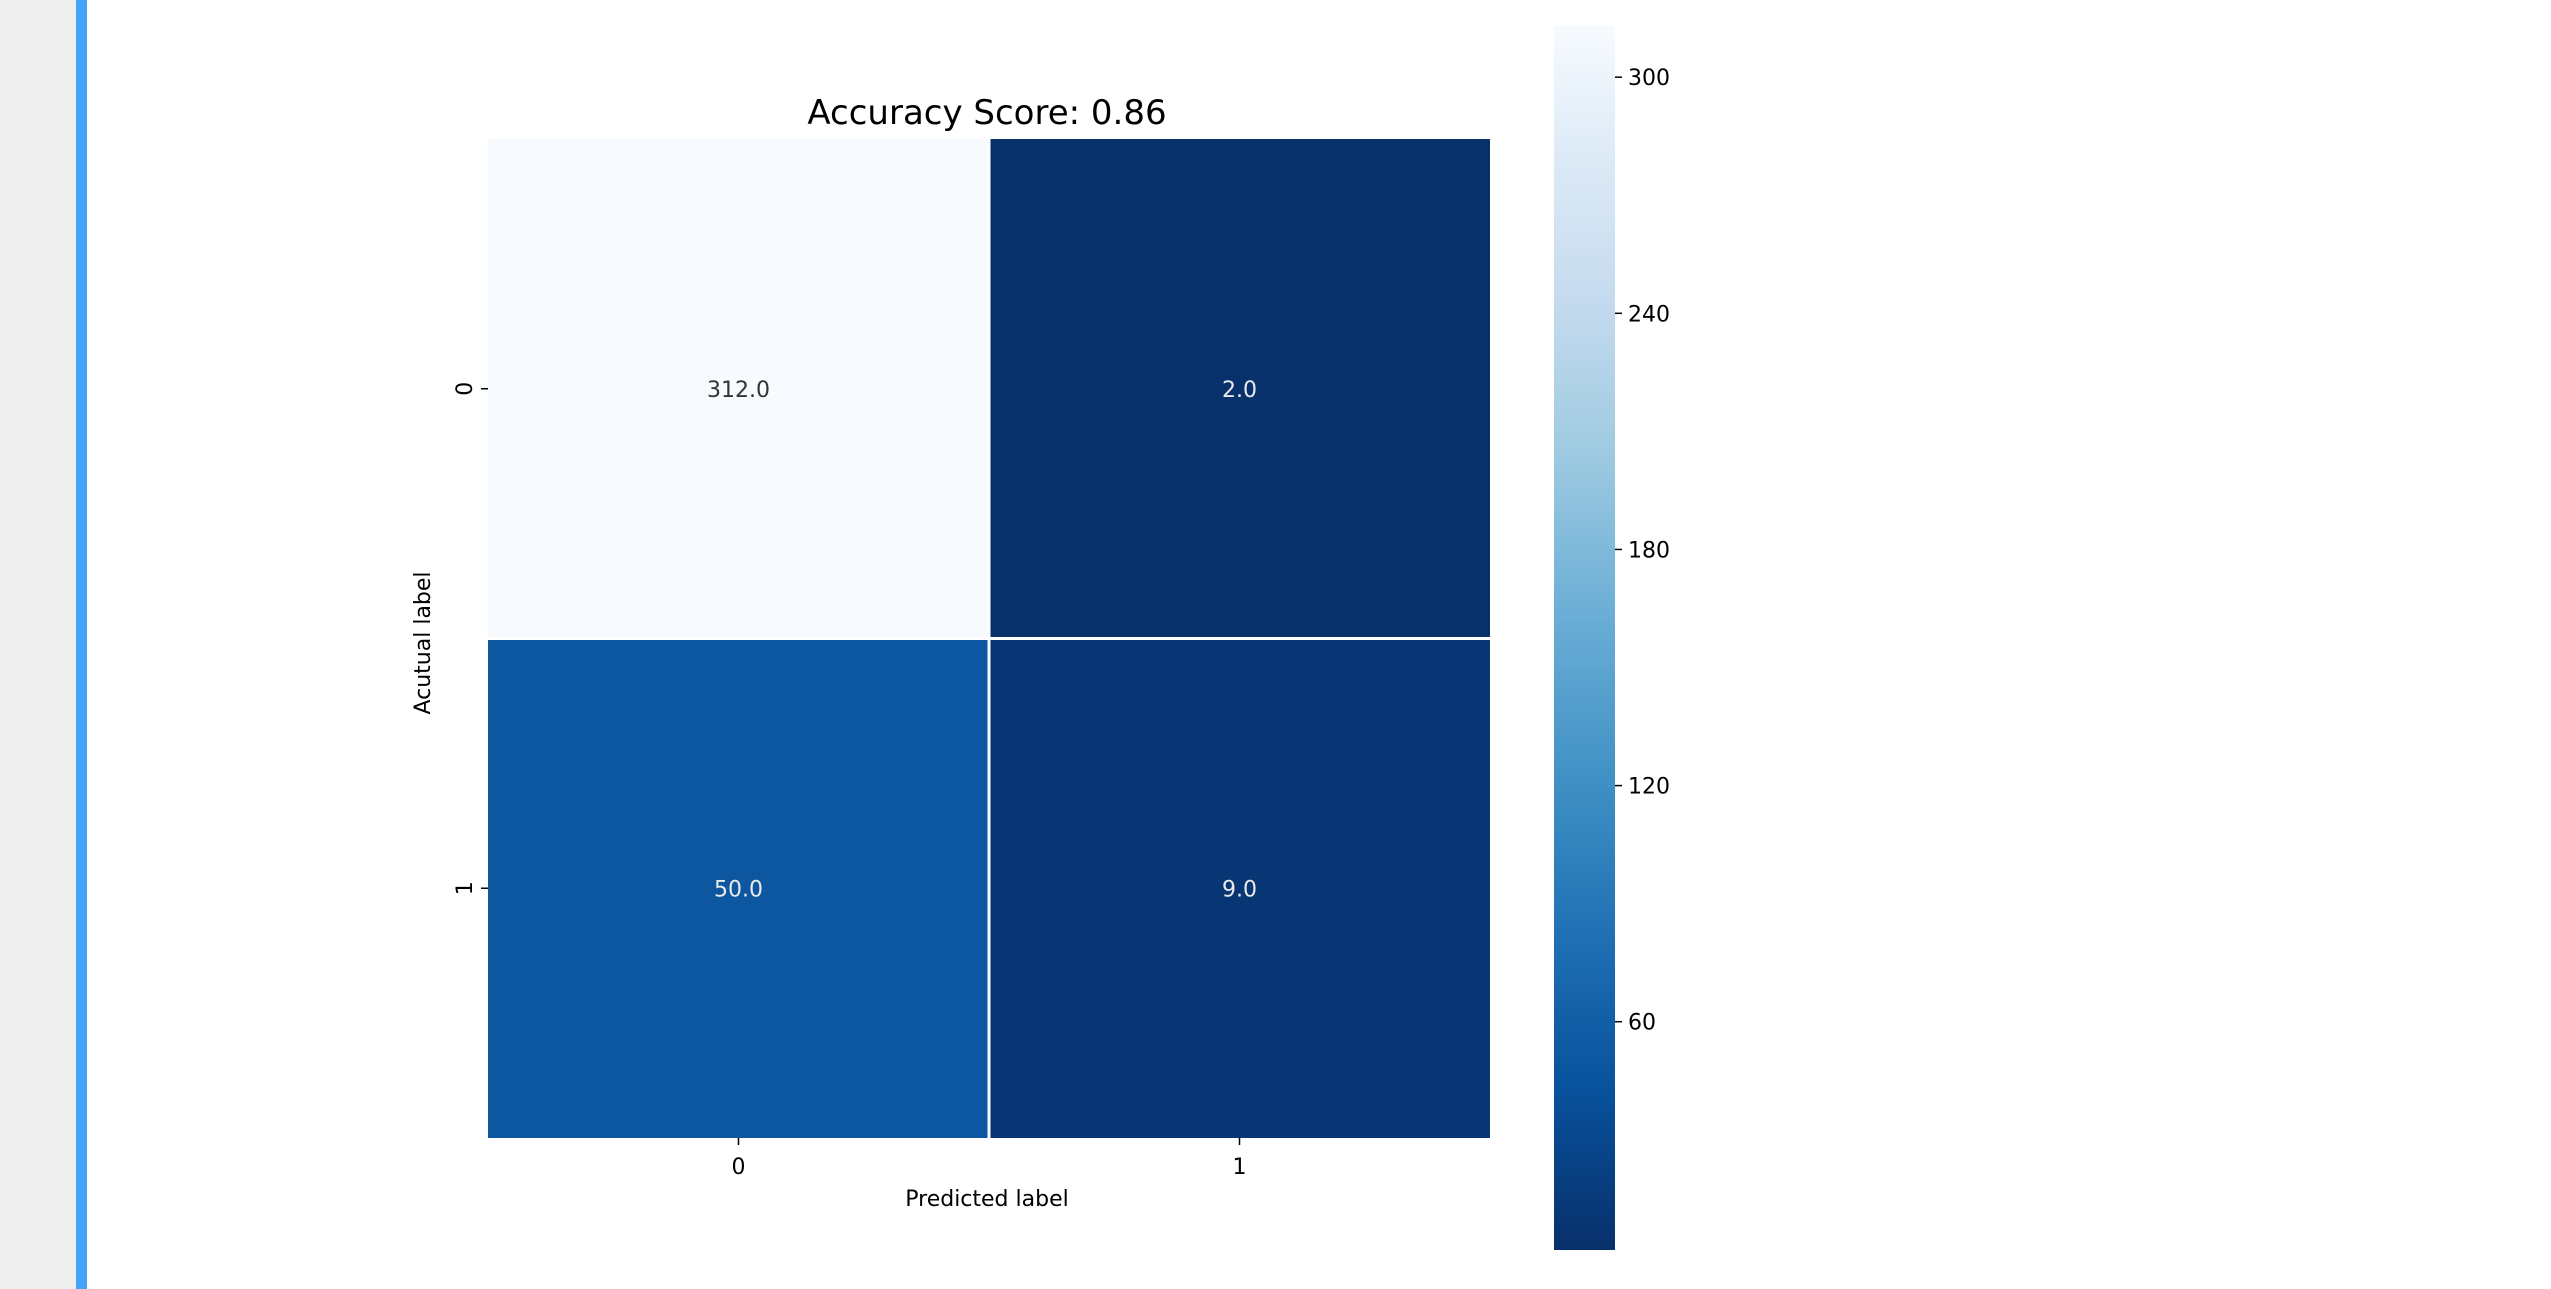 This screenshot has height=1289, width=2551. Describe the element at coordinates (423, 642) in the screenshot. I see `y-axis-label: Acutual label` at that location.